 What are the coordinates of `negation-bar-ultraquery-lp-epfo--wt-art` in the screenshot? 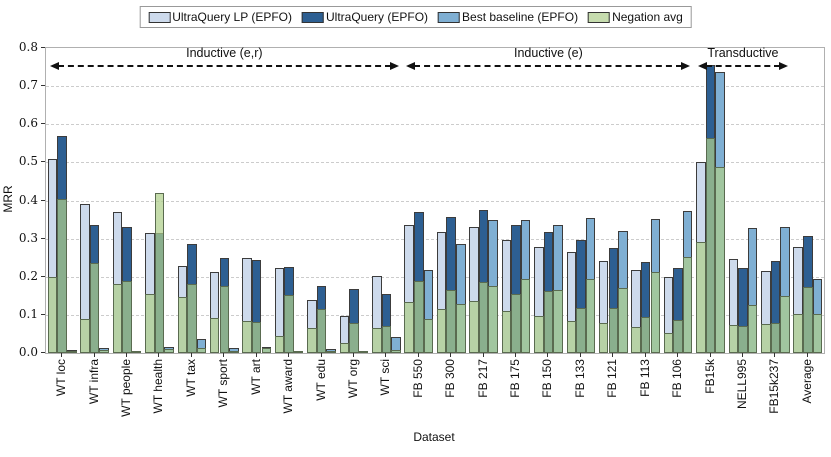 It's located at (247, 337).